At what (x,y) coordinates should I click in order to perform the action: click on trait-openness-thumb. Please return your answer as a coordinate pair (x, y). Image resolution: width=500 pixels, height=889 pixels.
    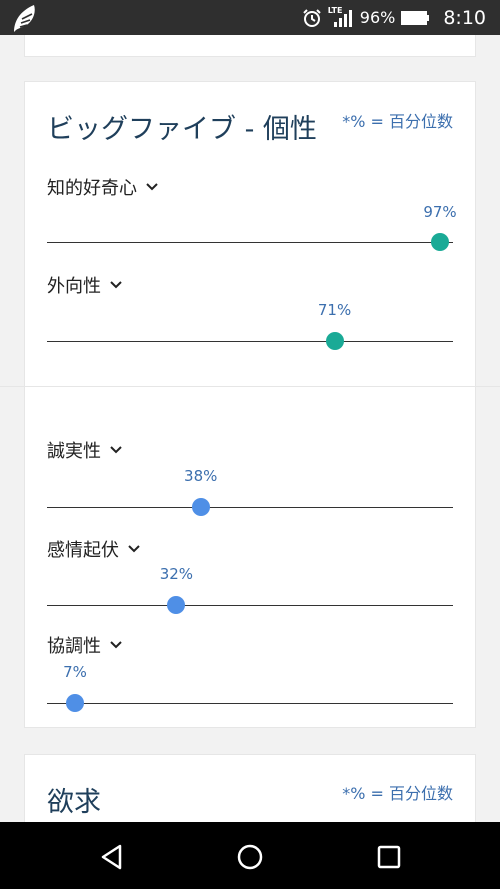
    Looking at the image, I should click on (440, 242).